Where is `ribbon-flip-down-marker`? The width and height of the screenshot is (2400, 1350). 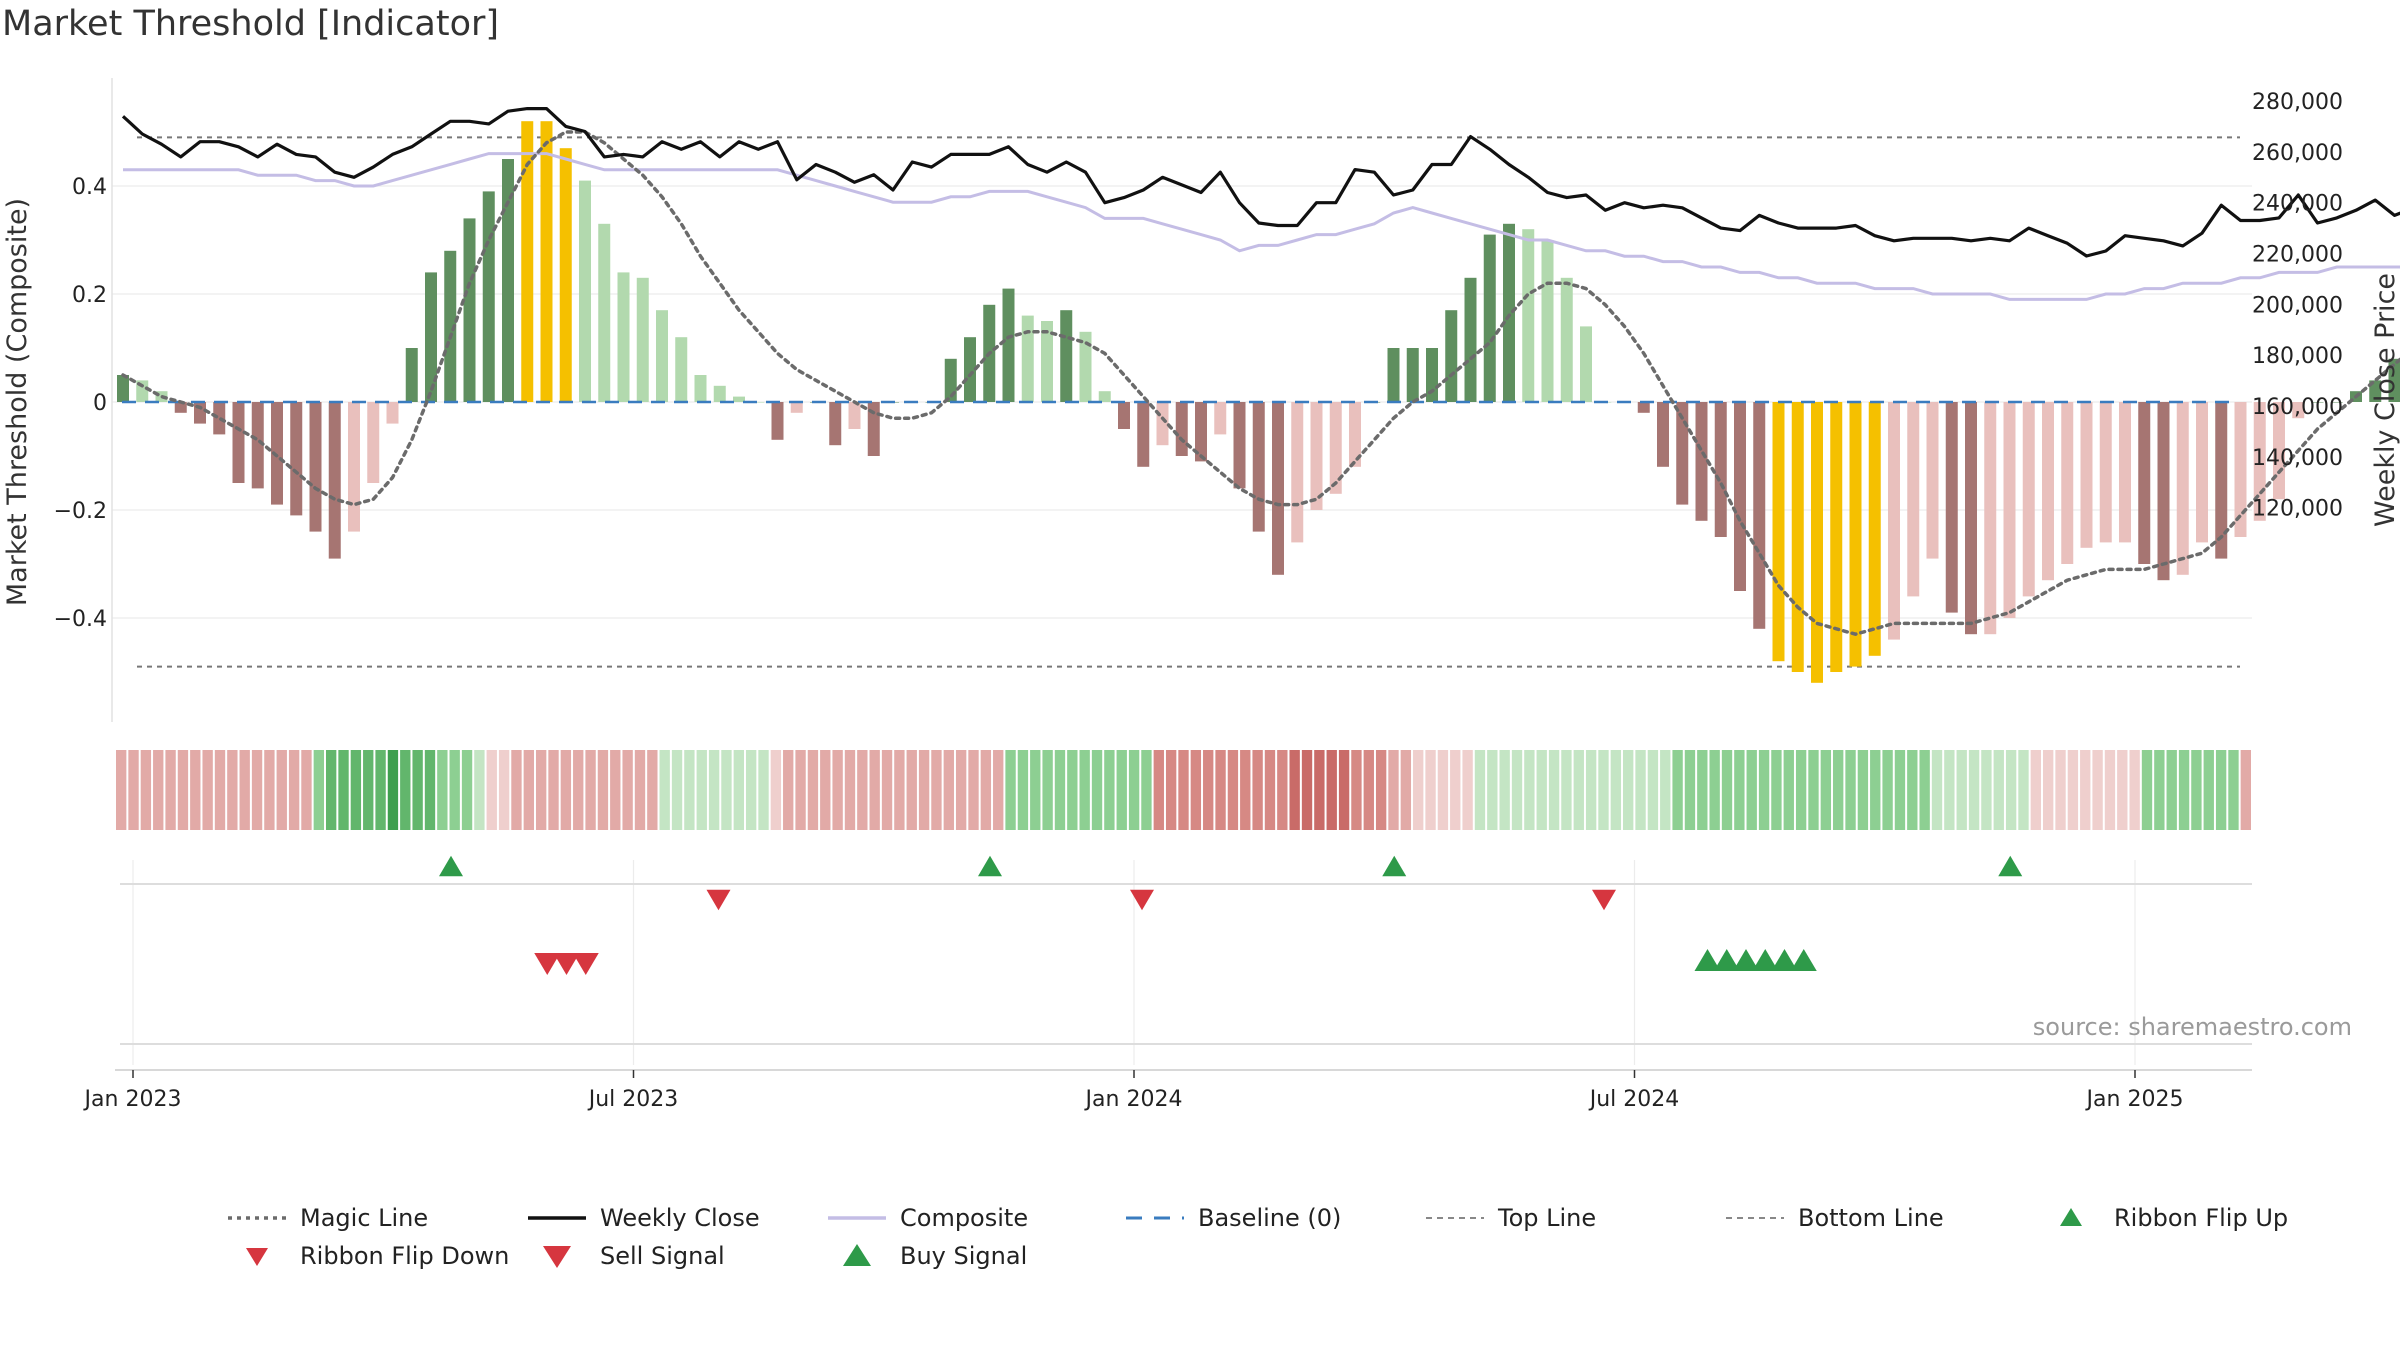 ribbon-flip-down-marker is located at coordinates (1604, 900).